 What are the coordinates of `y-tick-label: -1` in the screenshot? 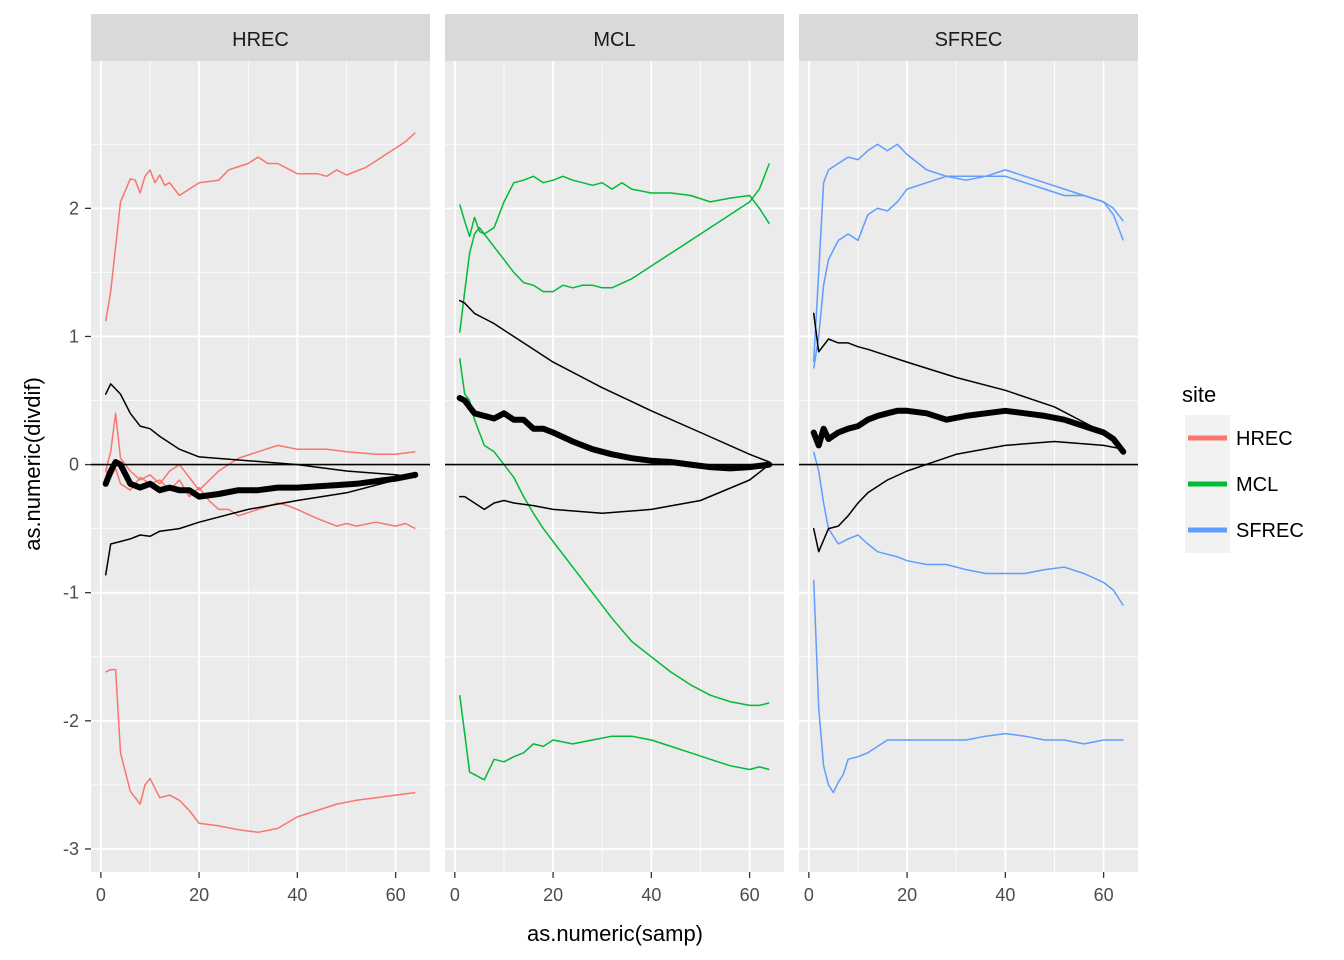 It's located at (71, 593).